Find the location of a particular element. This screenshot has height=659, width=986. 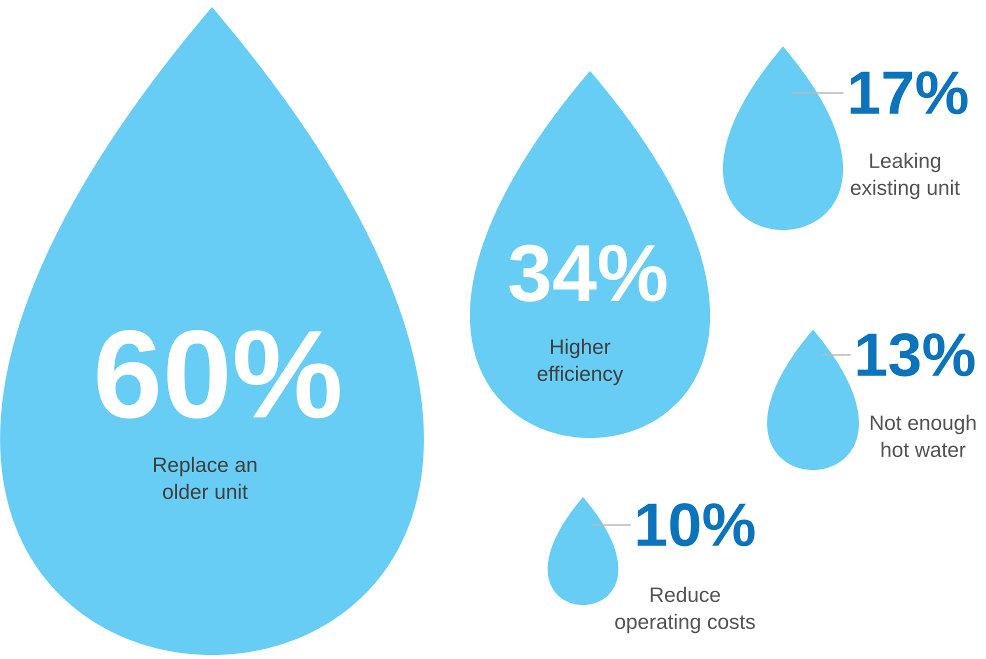

data-label: 34% is located at coordinates (587, 273).